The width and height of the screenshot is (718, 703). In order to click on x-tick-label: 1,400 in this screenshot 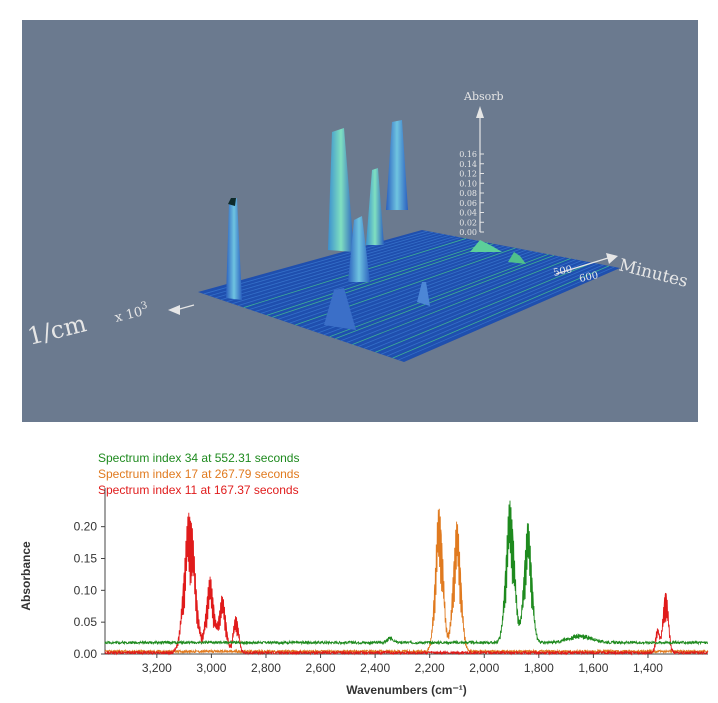, I will do `click(648, 668)`.